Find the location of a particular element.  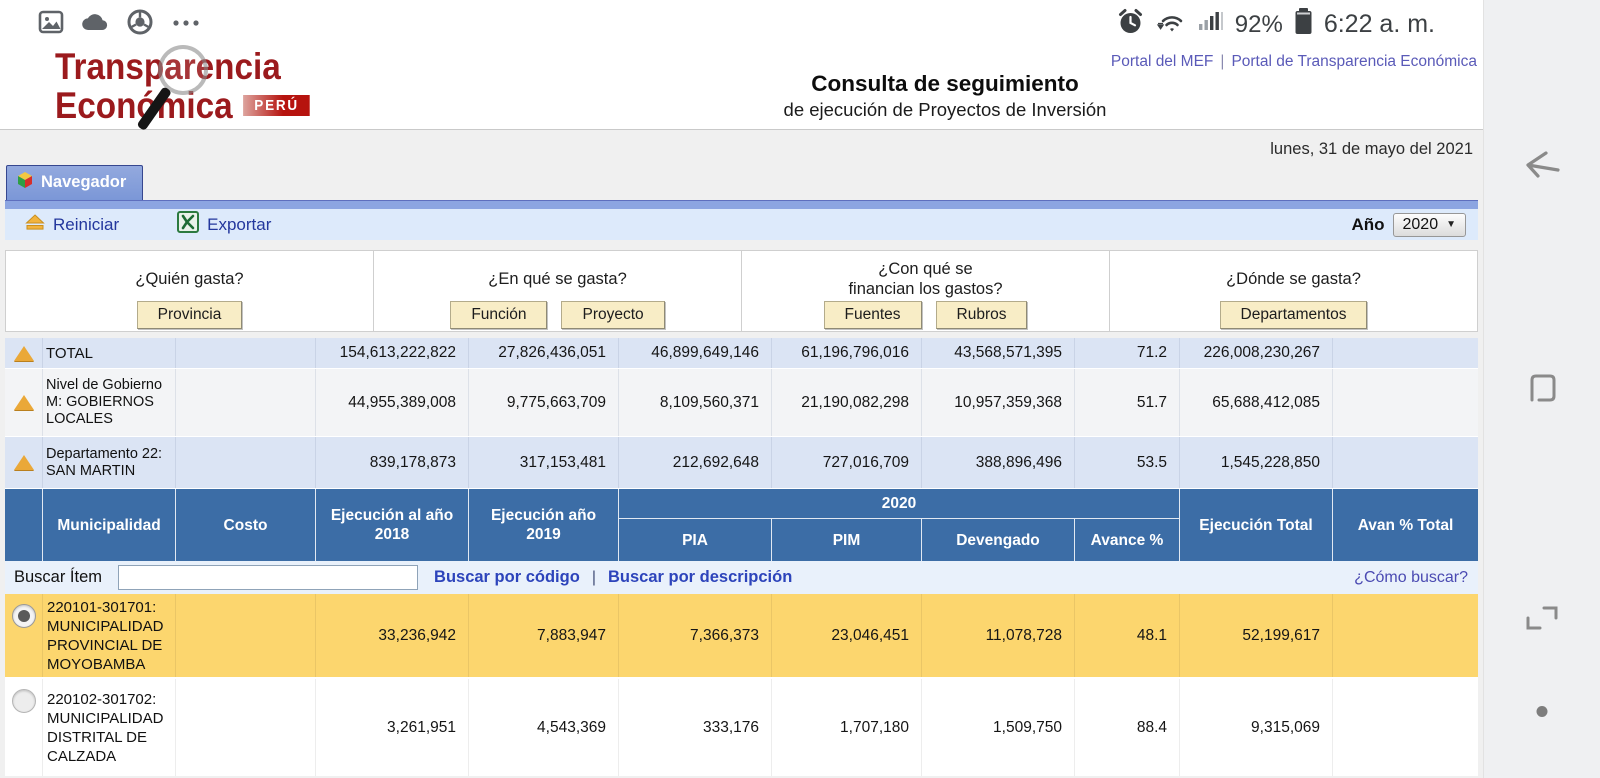

cell-ejecucion-2018: 154,613,222,822 is located at coordinates (392, 353).